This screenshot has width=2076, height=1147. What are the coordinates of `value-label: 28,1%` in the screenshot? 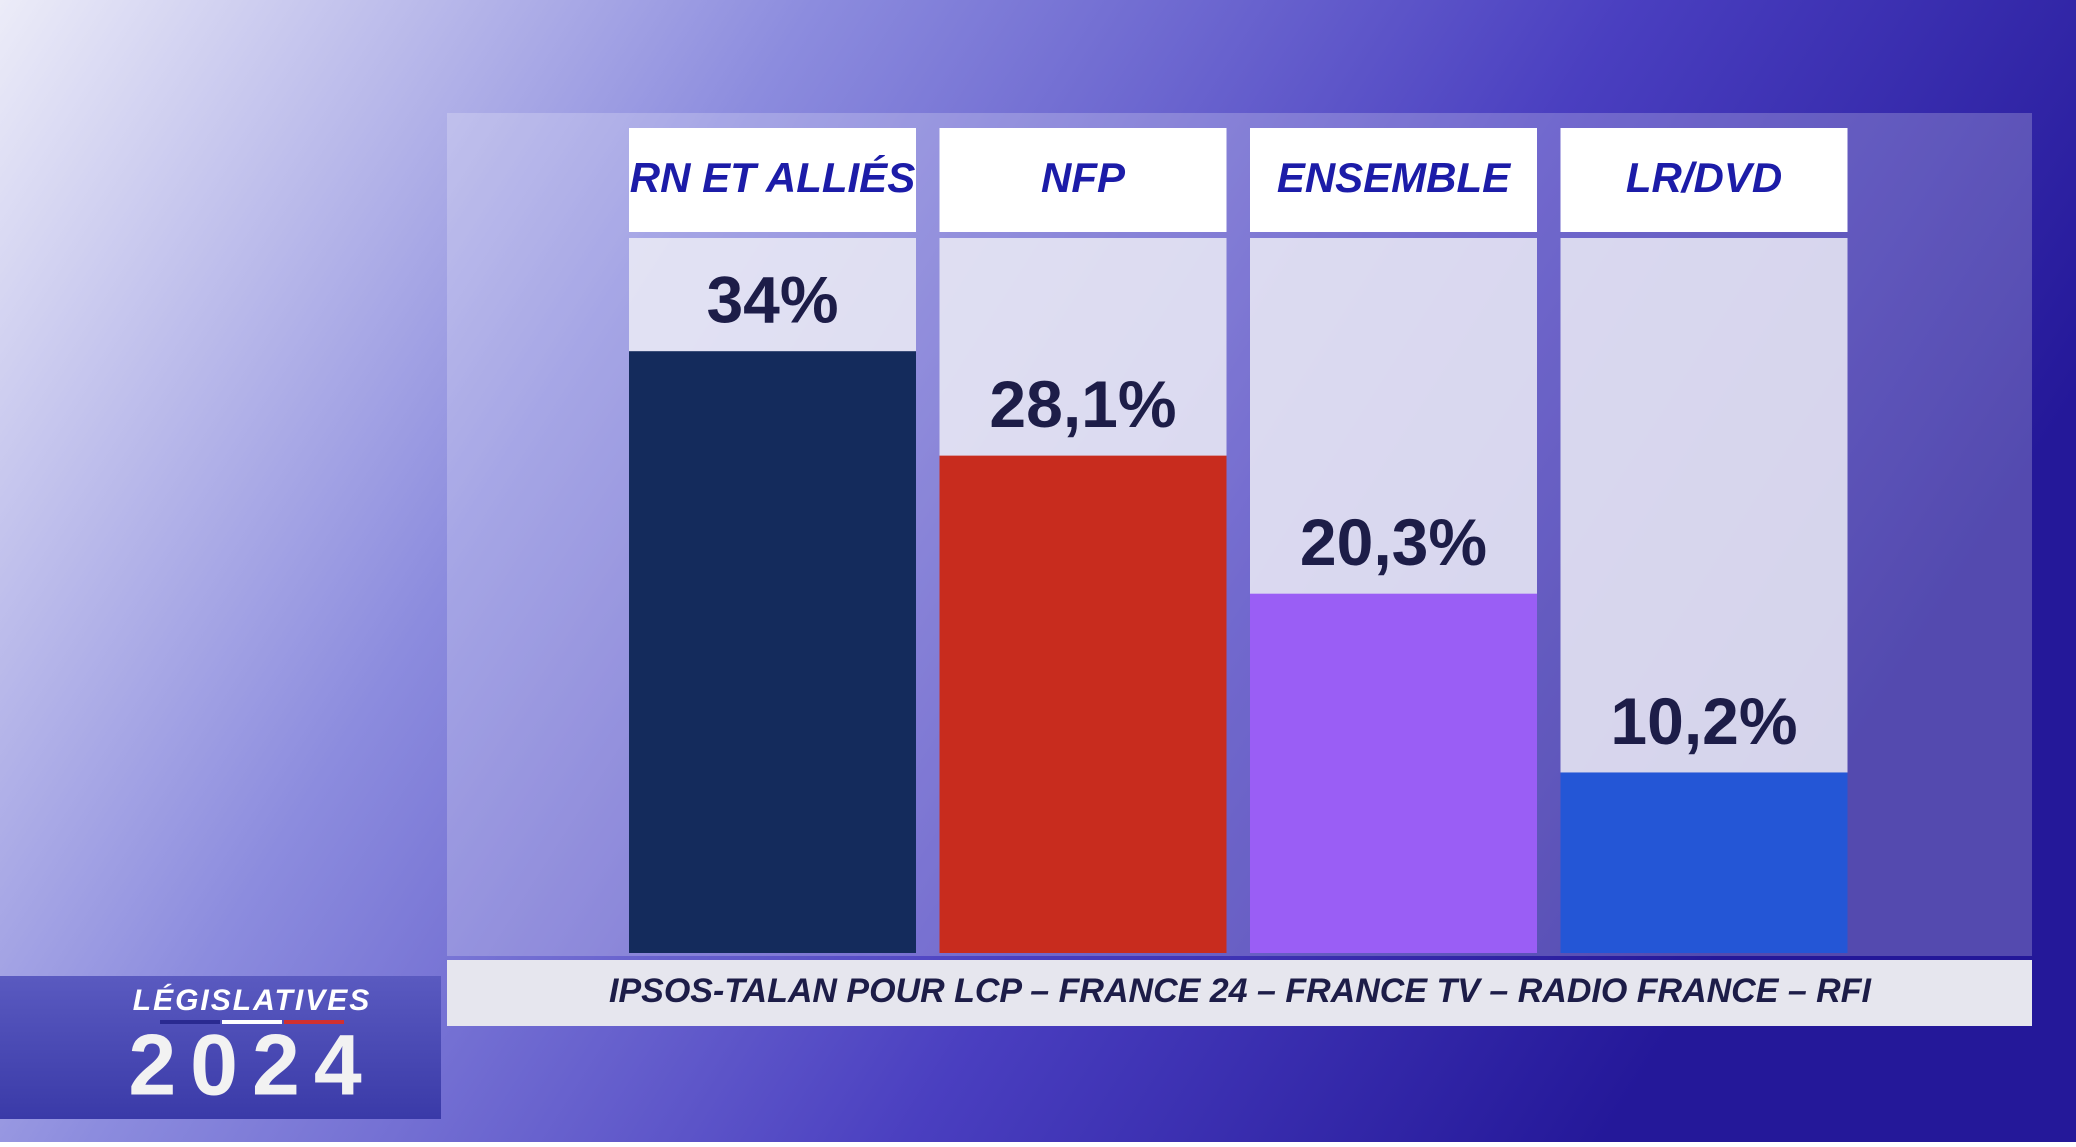 It's located at (1082, 404).